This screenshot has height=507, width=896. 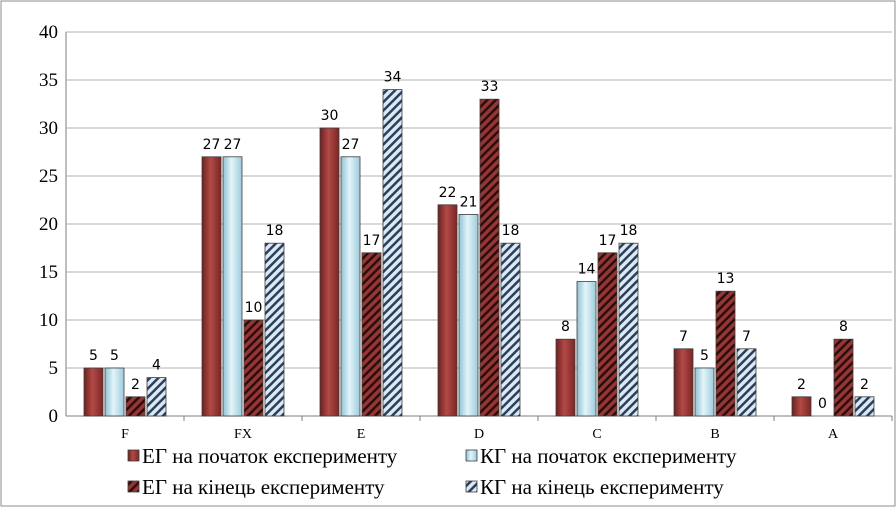 I want to click on y-tick-label: 10, so click(x=48, y=320).